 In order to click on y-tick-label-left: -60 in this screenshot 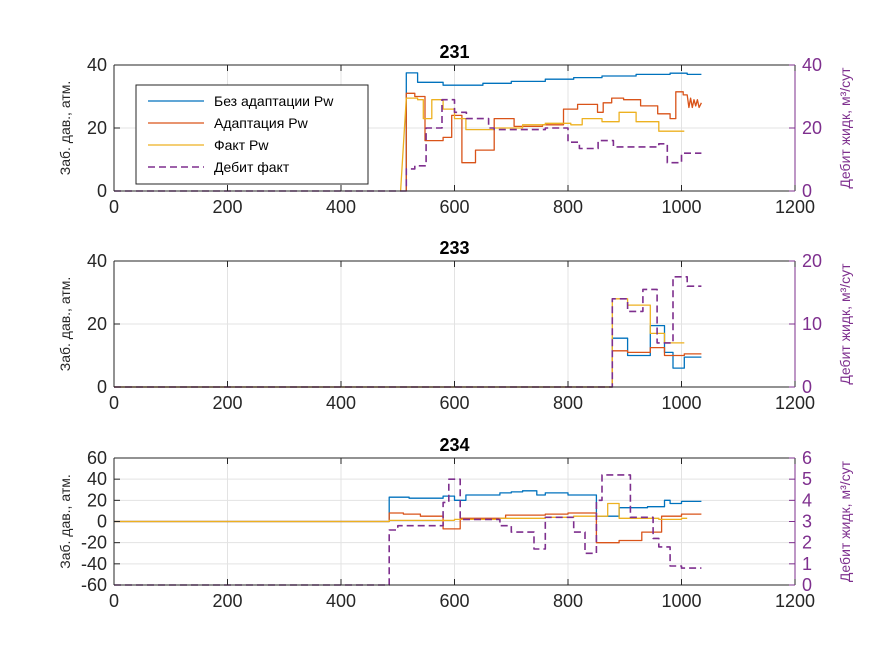, I will do `click(94, 585)`.